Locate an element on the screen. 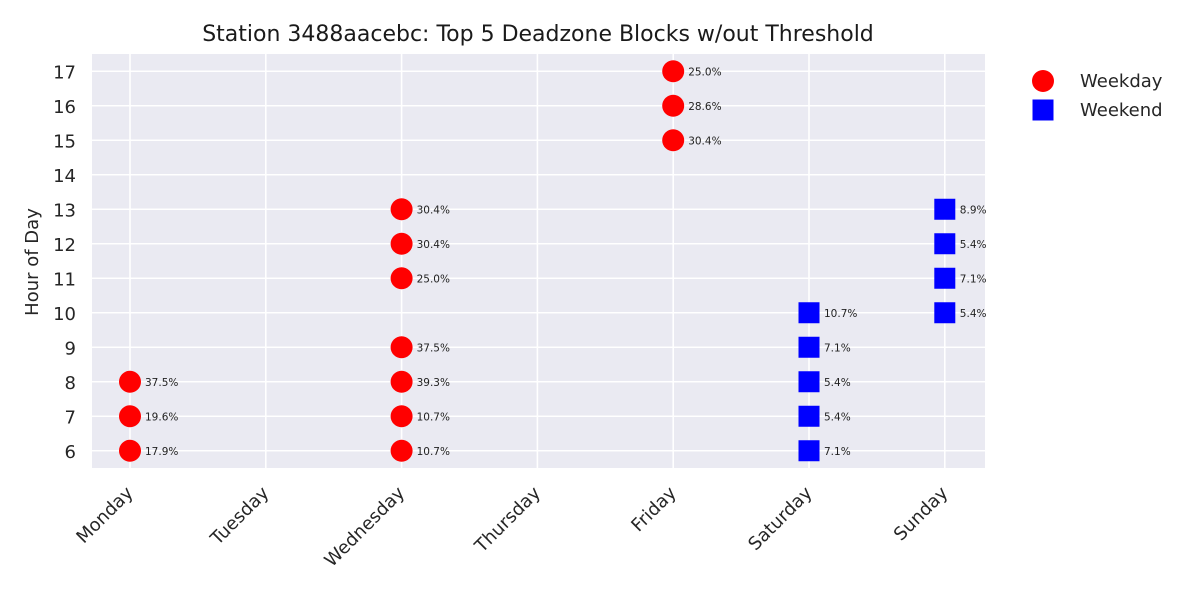 The height and width of the screenshot is (600, 1200). point-label: 28.6% is located at coordinates (704, 107).